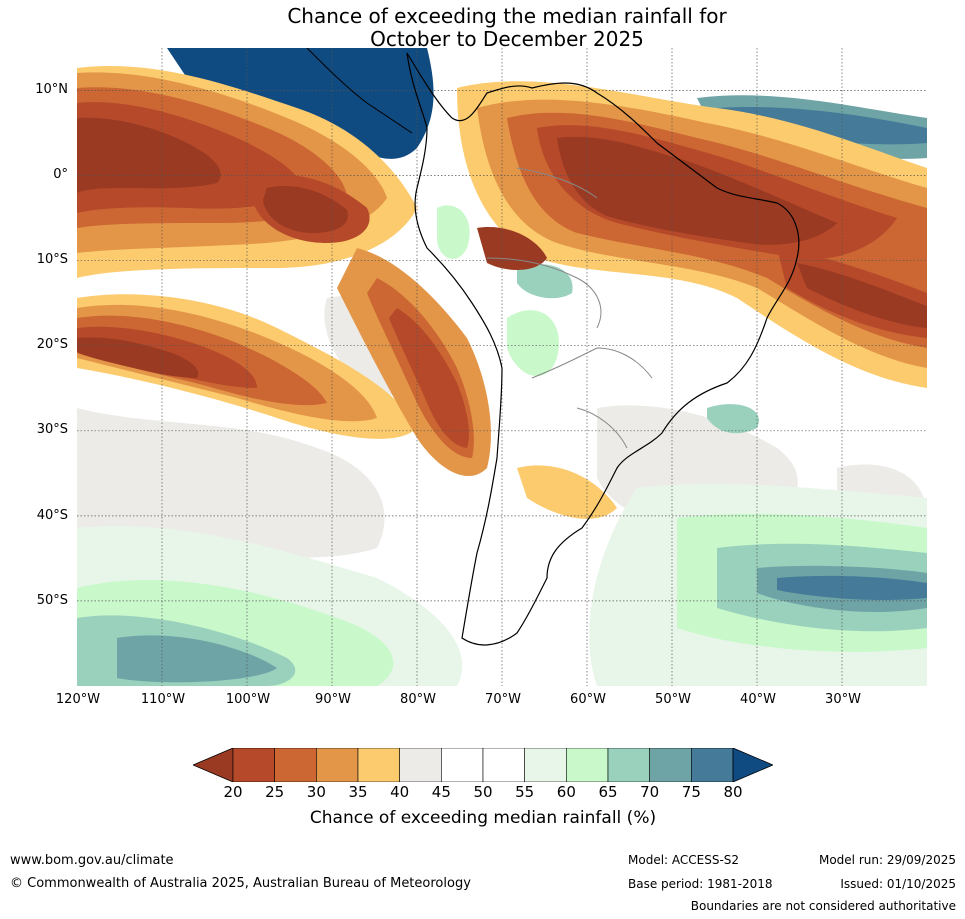 The image size is (965, 919). I want to click on lon-label-30w: 30°W, so click(843, 699).